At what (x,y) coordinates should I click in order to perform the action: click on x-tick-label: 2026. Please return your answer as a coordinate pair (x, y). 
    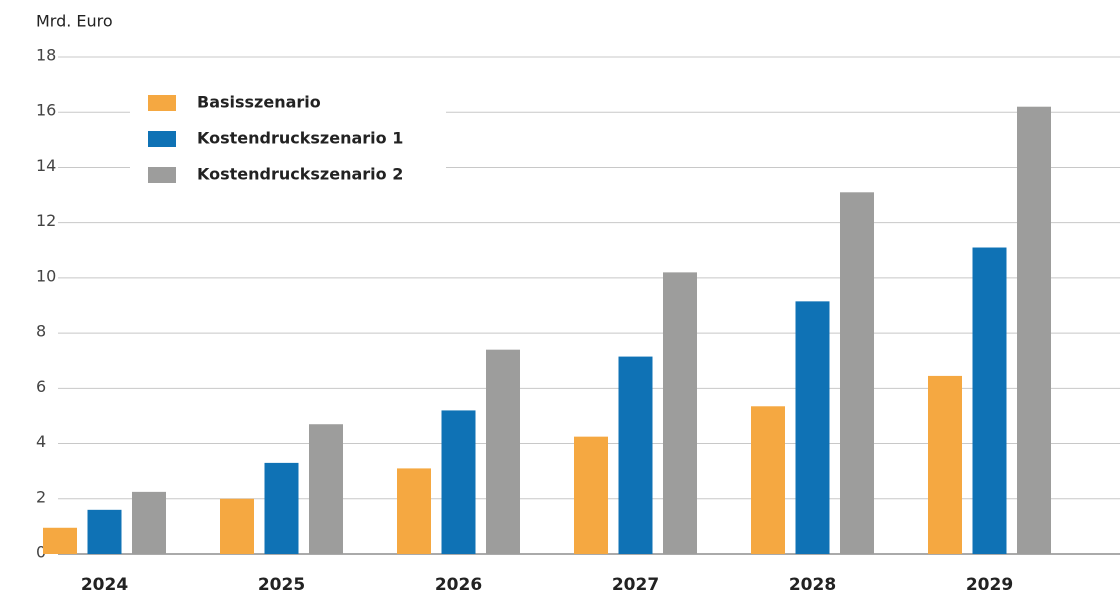
    Looking at the image, I should click on (458, 585).